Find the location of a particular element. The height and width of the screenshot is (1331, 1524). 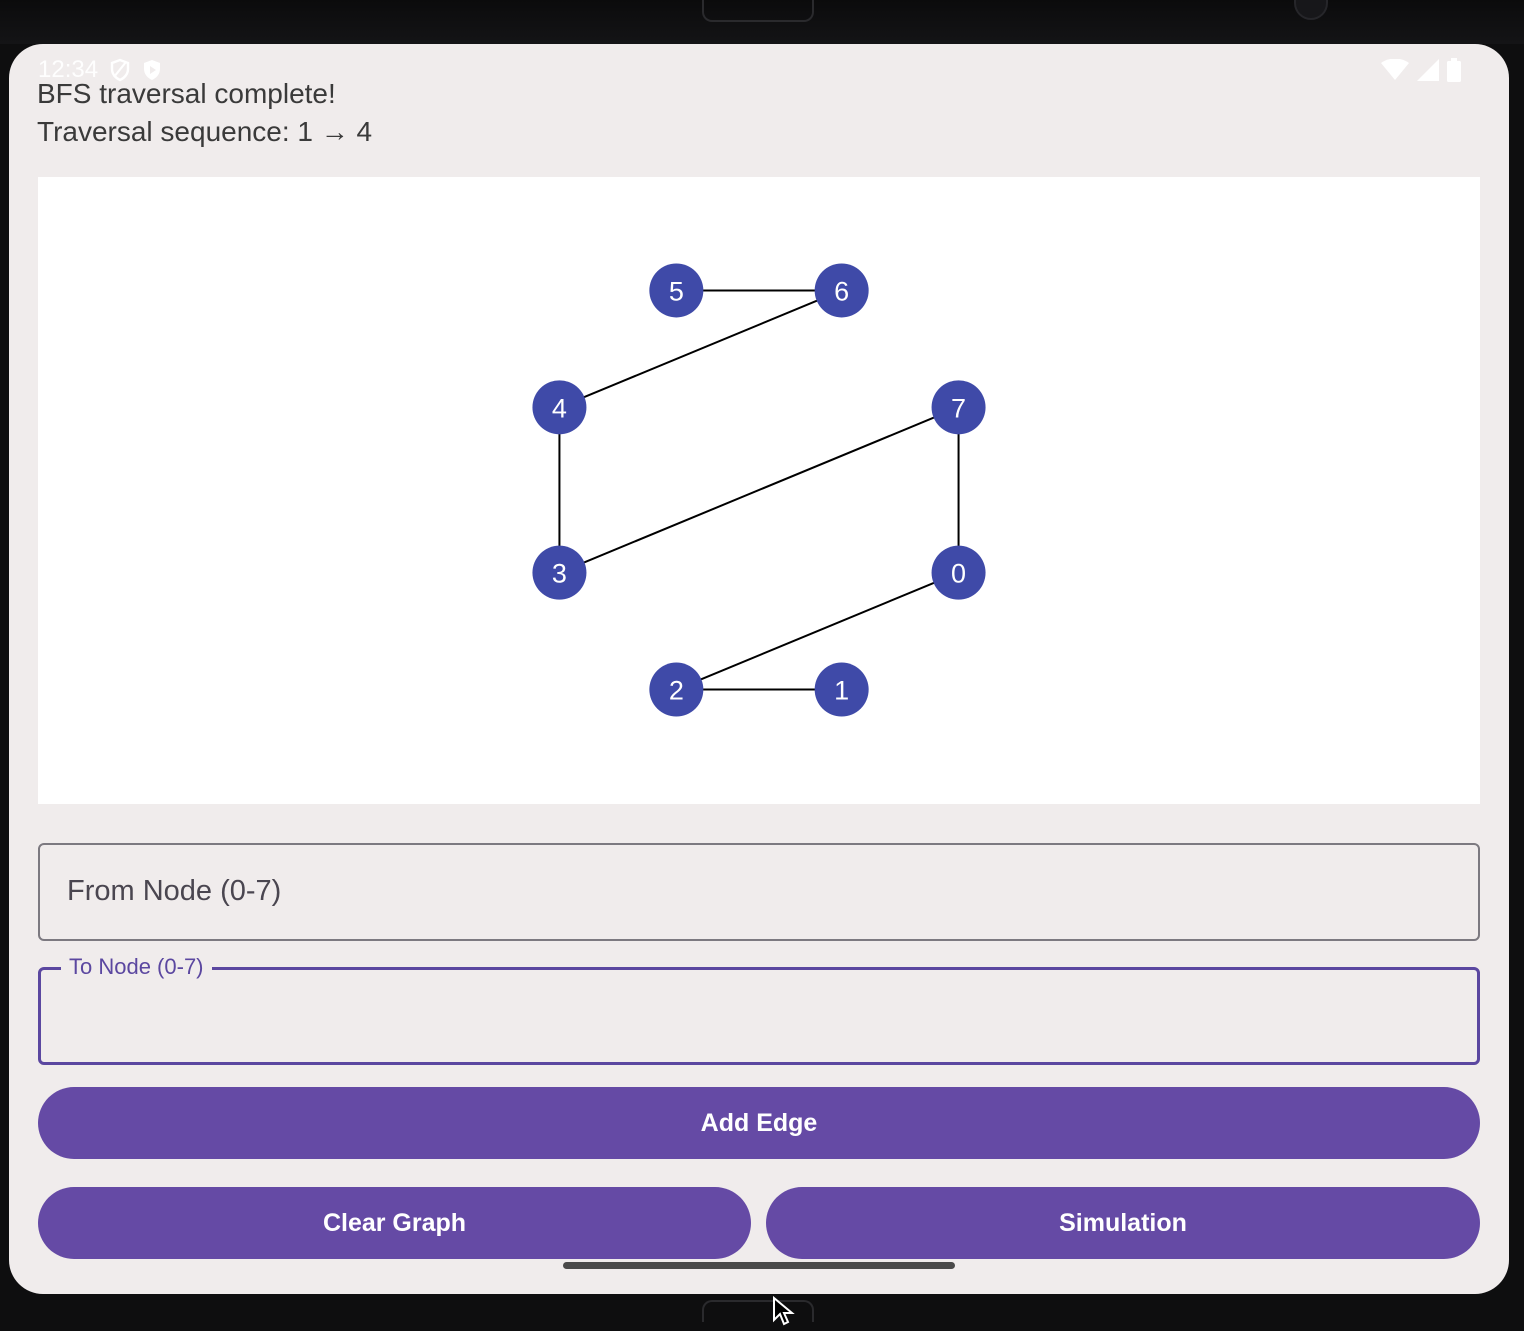

graph-node-label: 5 is located at coordinates (676, 291).